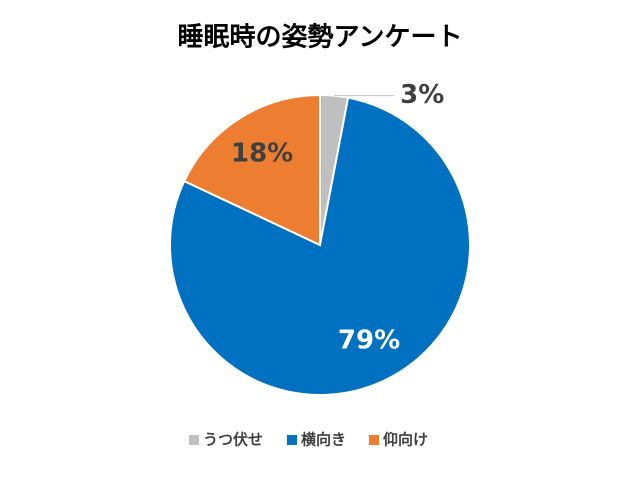 The height and width of the screenshot is (480, 640). What do you see at coordinates (251, 170) in the screenshot?
I see `pie-slice` at bounding box center [251, 170].